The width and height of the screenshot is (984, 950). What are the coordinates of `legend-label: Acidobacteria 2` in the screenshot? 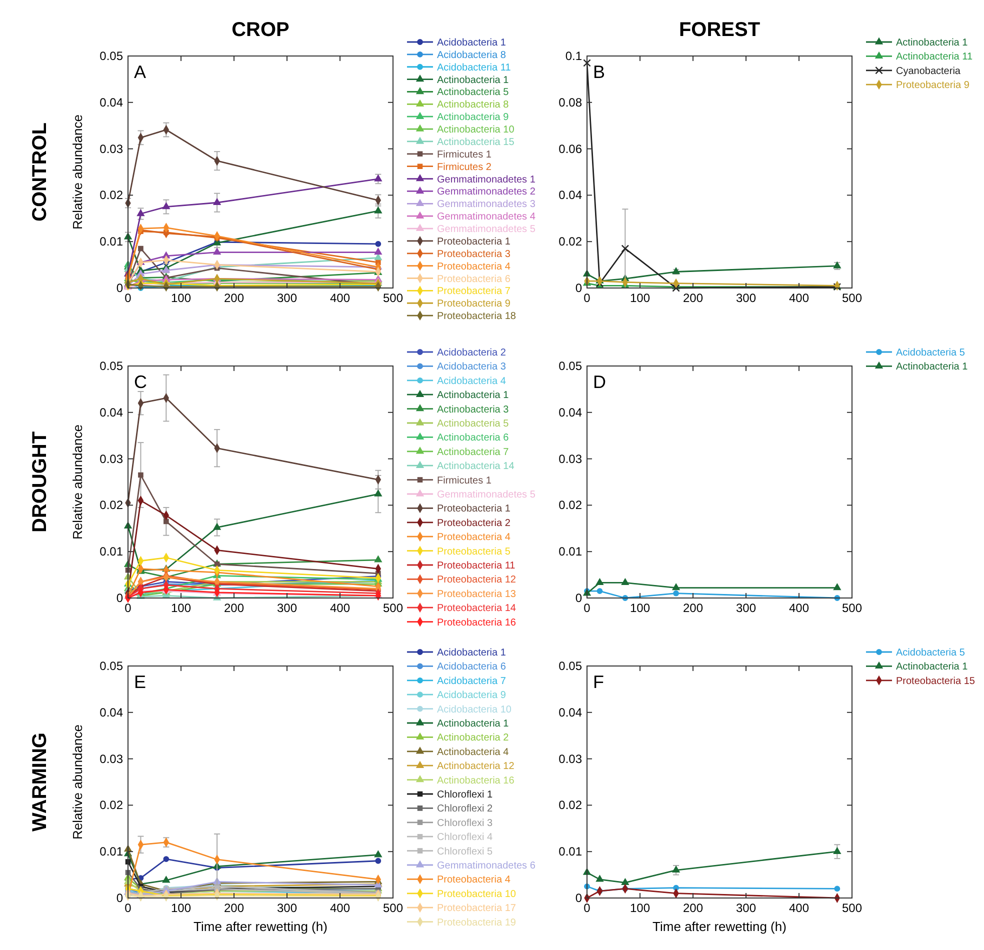 It's located at (471, 353).